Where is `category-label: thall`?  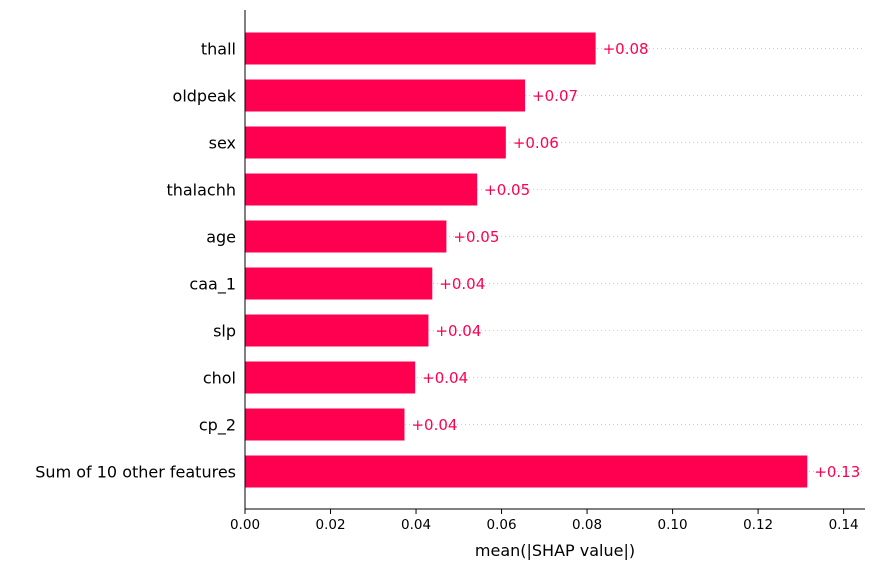
category-label: thall is located at coordinates (218, 49).